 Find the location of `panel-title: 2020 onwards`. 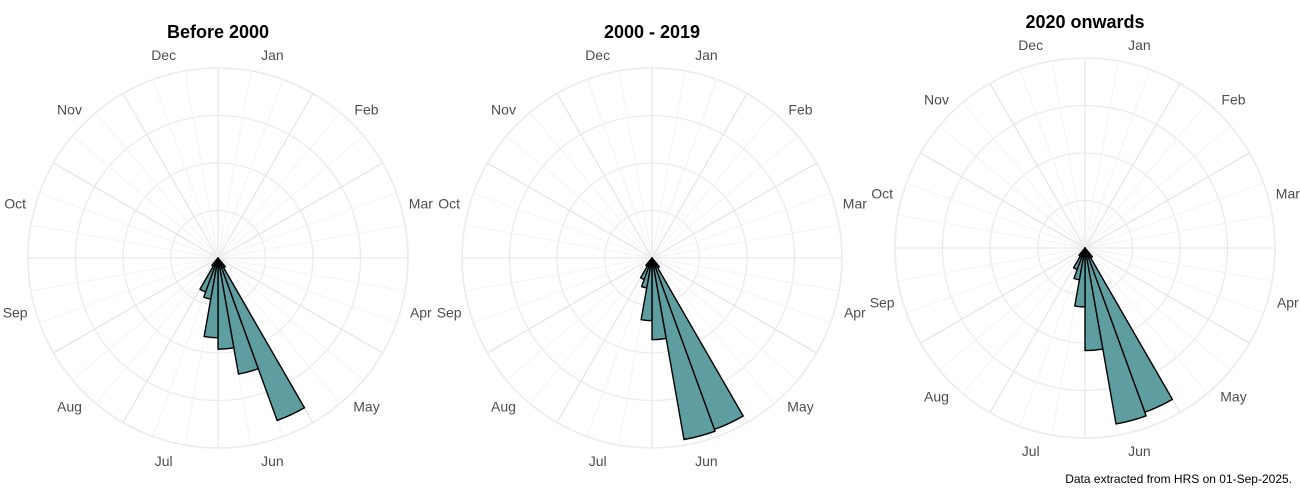

panel-title: 2020 onwards is located at coordinates (1084, 22).